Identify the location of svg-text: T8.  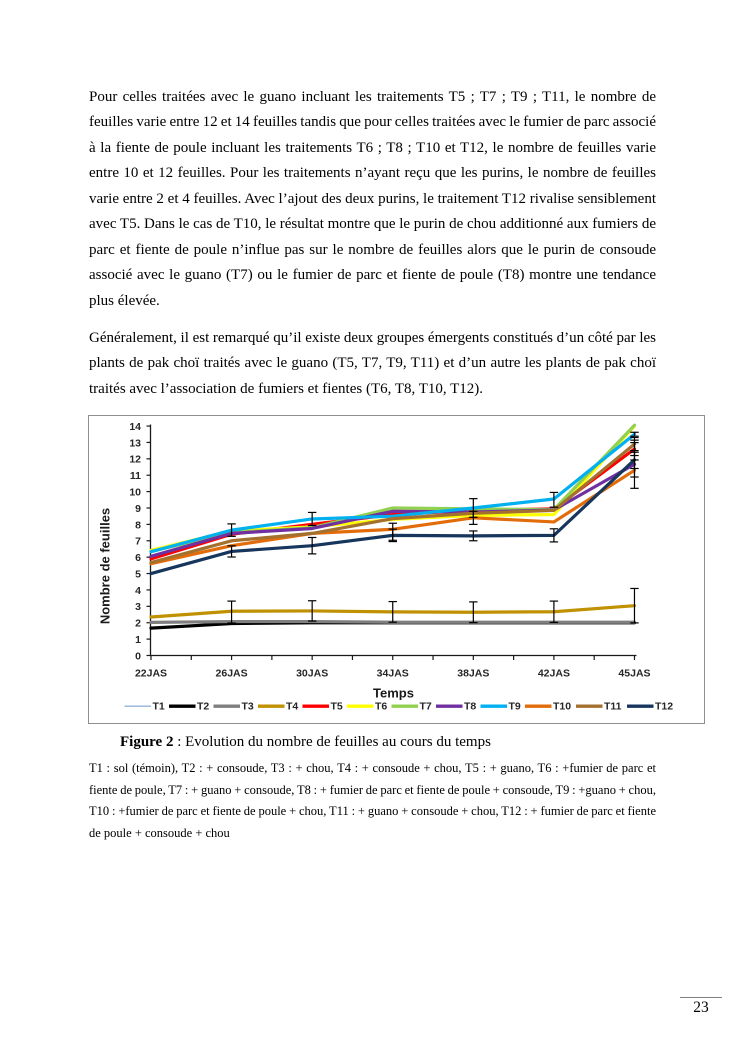
(470, 707).